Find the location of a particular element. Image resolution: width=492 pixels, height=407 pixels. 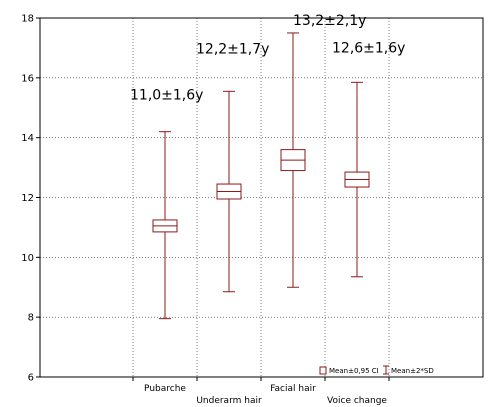

y-tick-label: 14 is located at coordinates (27, 138).